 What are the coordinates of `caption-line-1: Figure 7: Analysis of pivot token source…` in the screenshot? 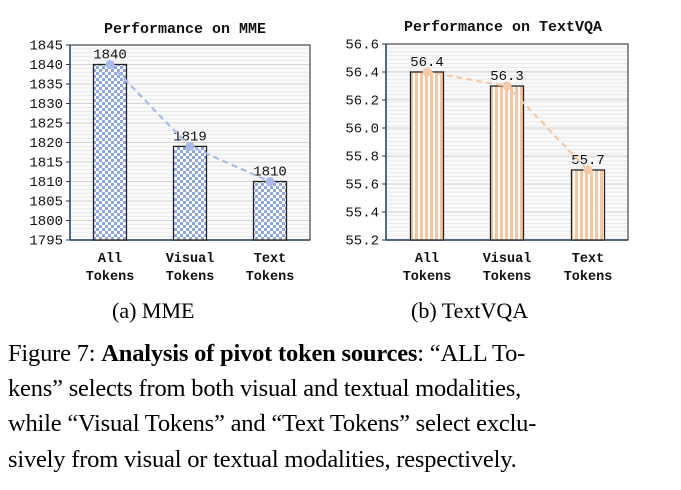 It's located at (266, 354).